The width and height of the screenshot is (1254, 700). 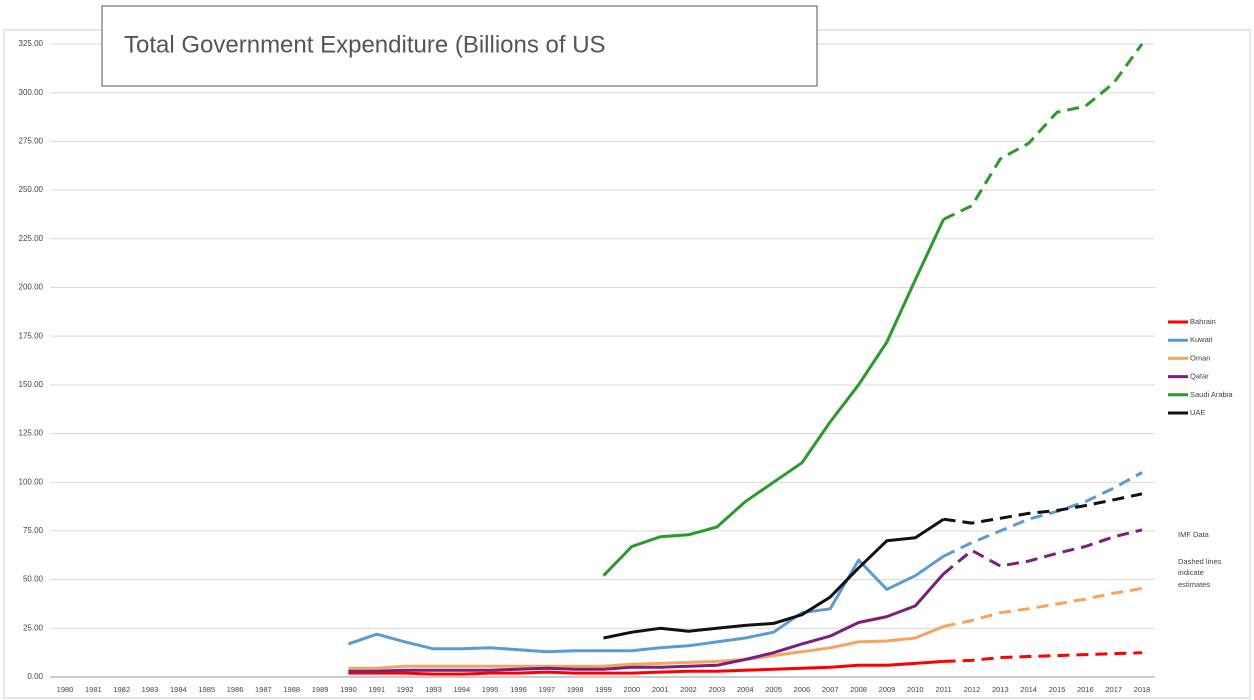 What do you see at coordinates (1194, 534) in the screenshot?
I see `annotation: IMF Data` at bounding box center [1194, 534].